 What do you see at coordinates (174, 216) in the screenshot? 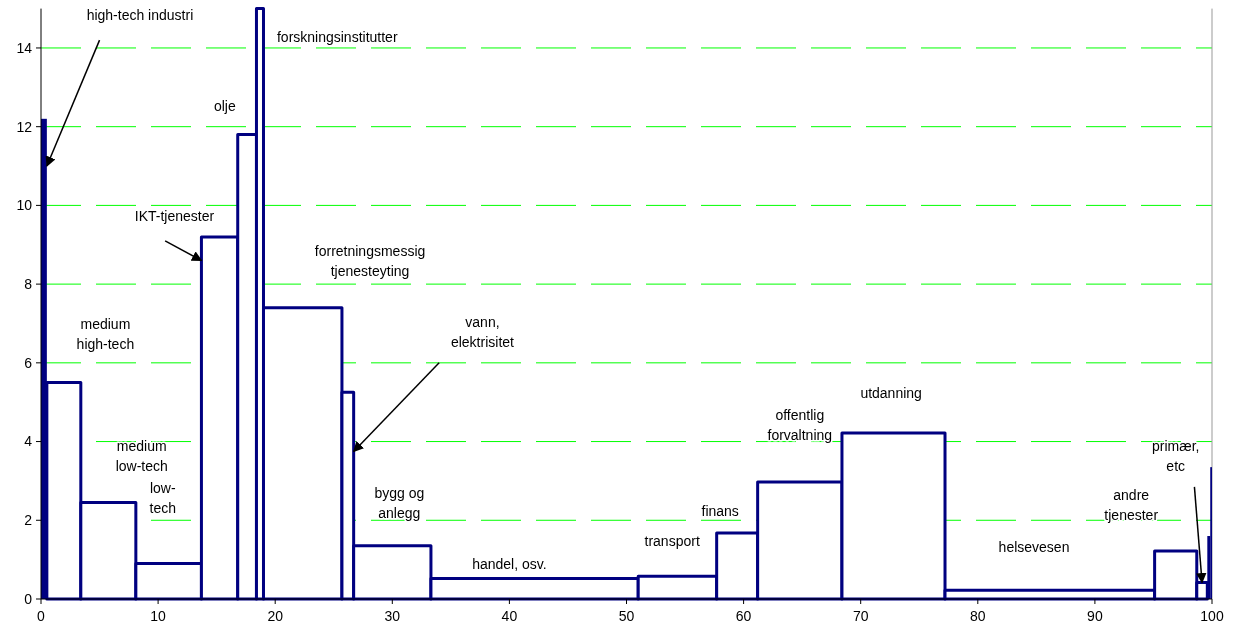
I see `annotation: IKT-tjenester` at bounding box center [174, 216].